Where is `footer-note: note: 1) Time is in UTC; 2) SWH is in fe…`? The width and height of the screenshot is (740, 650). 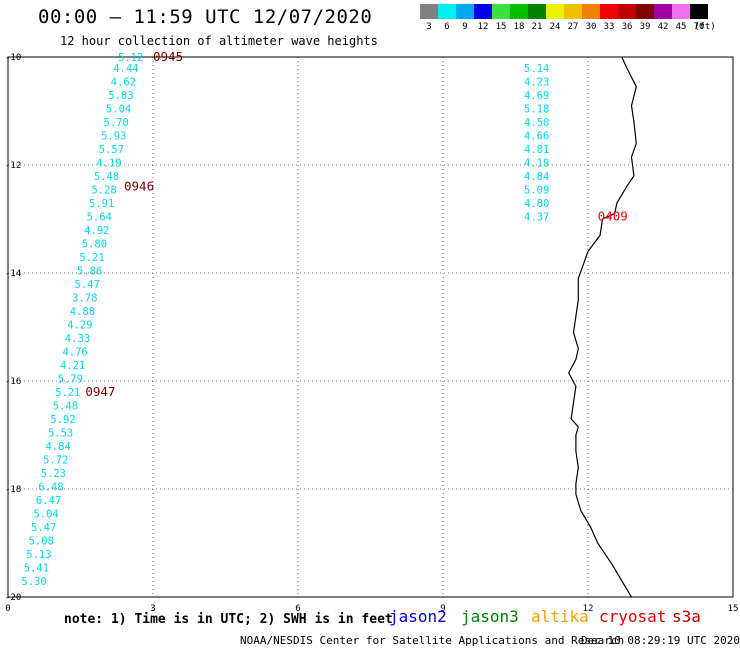 footer-note: note: 1) Time is in UTC; 2) SWH is in fe… is located at coordinates (228, 619).